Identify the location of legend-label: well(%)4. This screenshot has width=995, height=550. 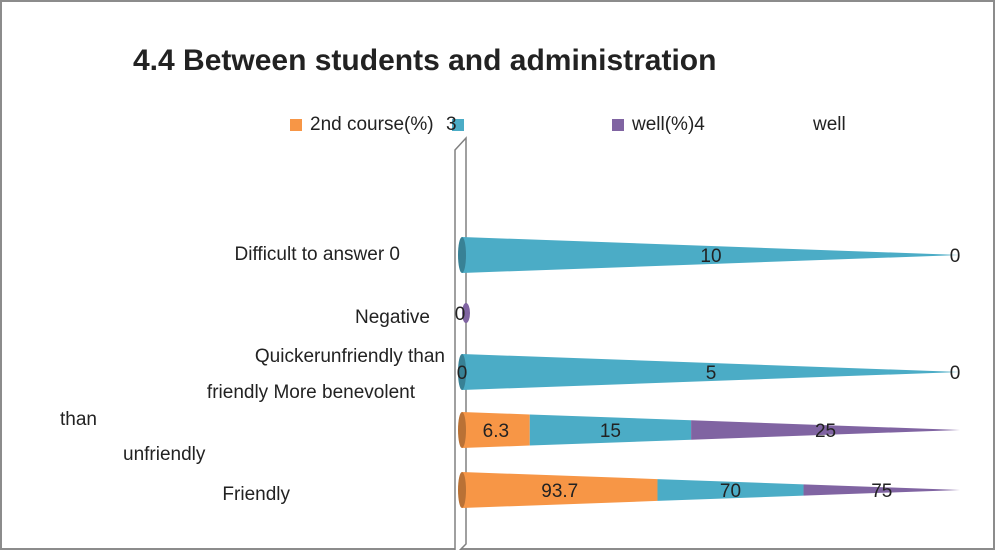
(668, 124).